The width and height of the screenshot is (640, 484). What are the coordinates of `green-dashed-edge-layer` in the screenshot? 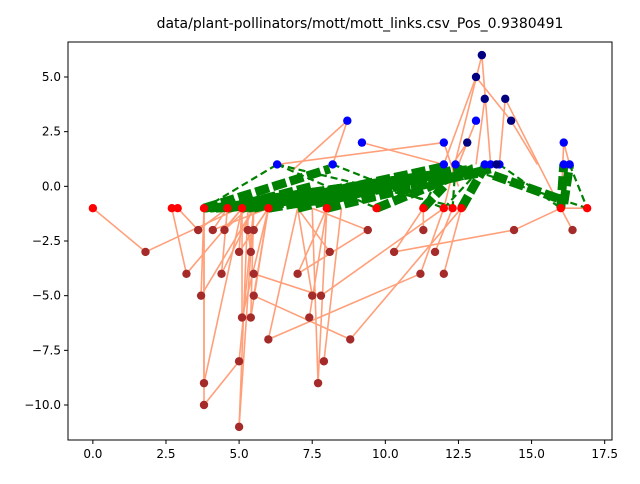 It's located at (396, 186).